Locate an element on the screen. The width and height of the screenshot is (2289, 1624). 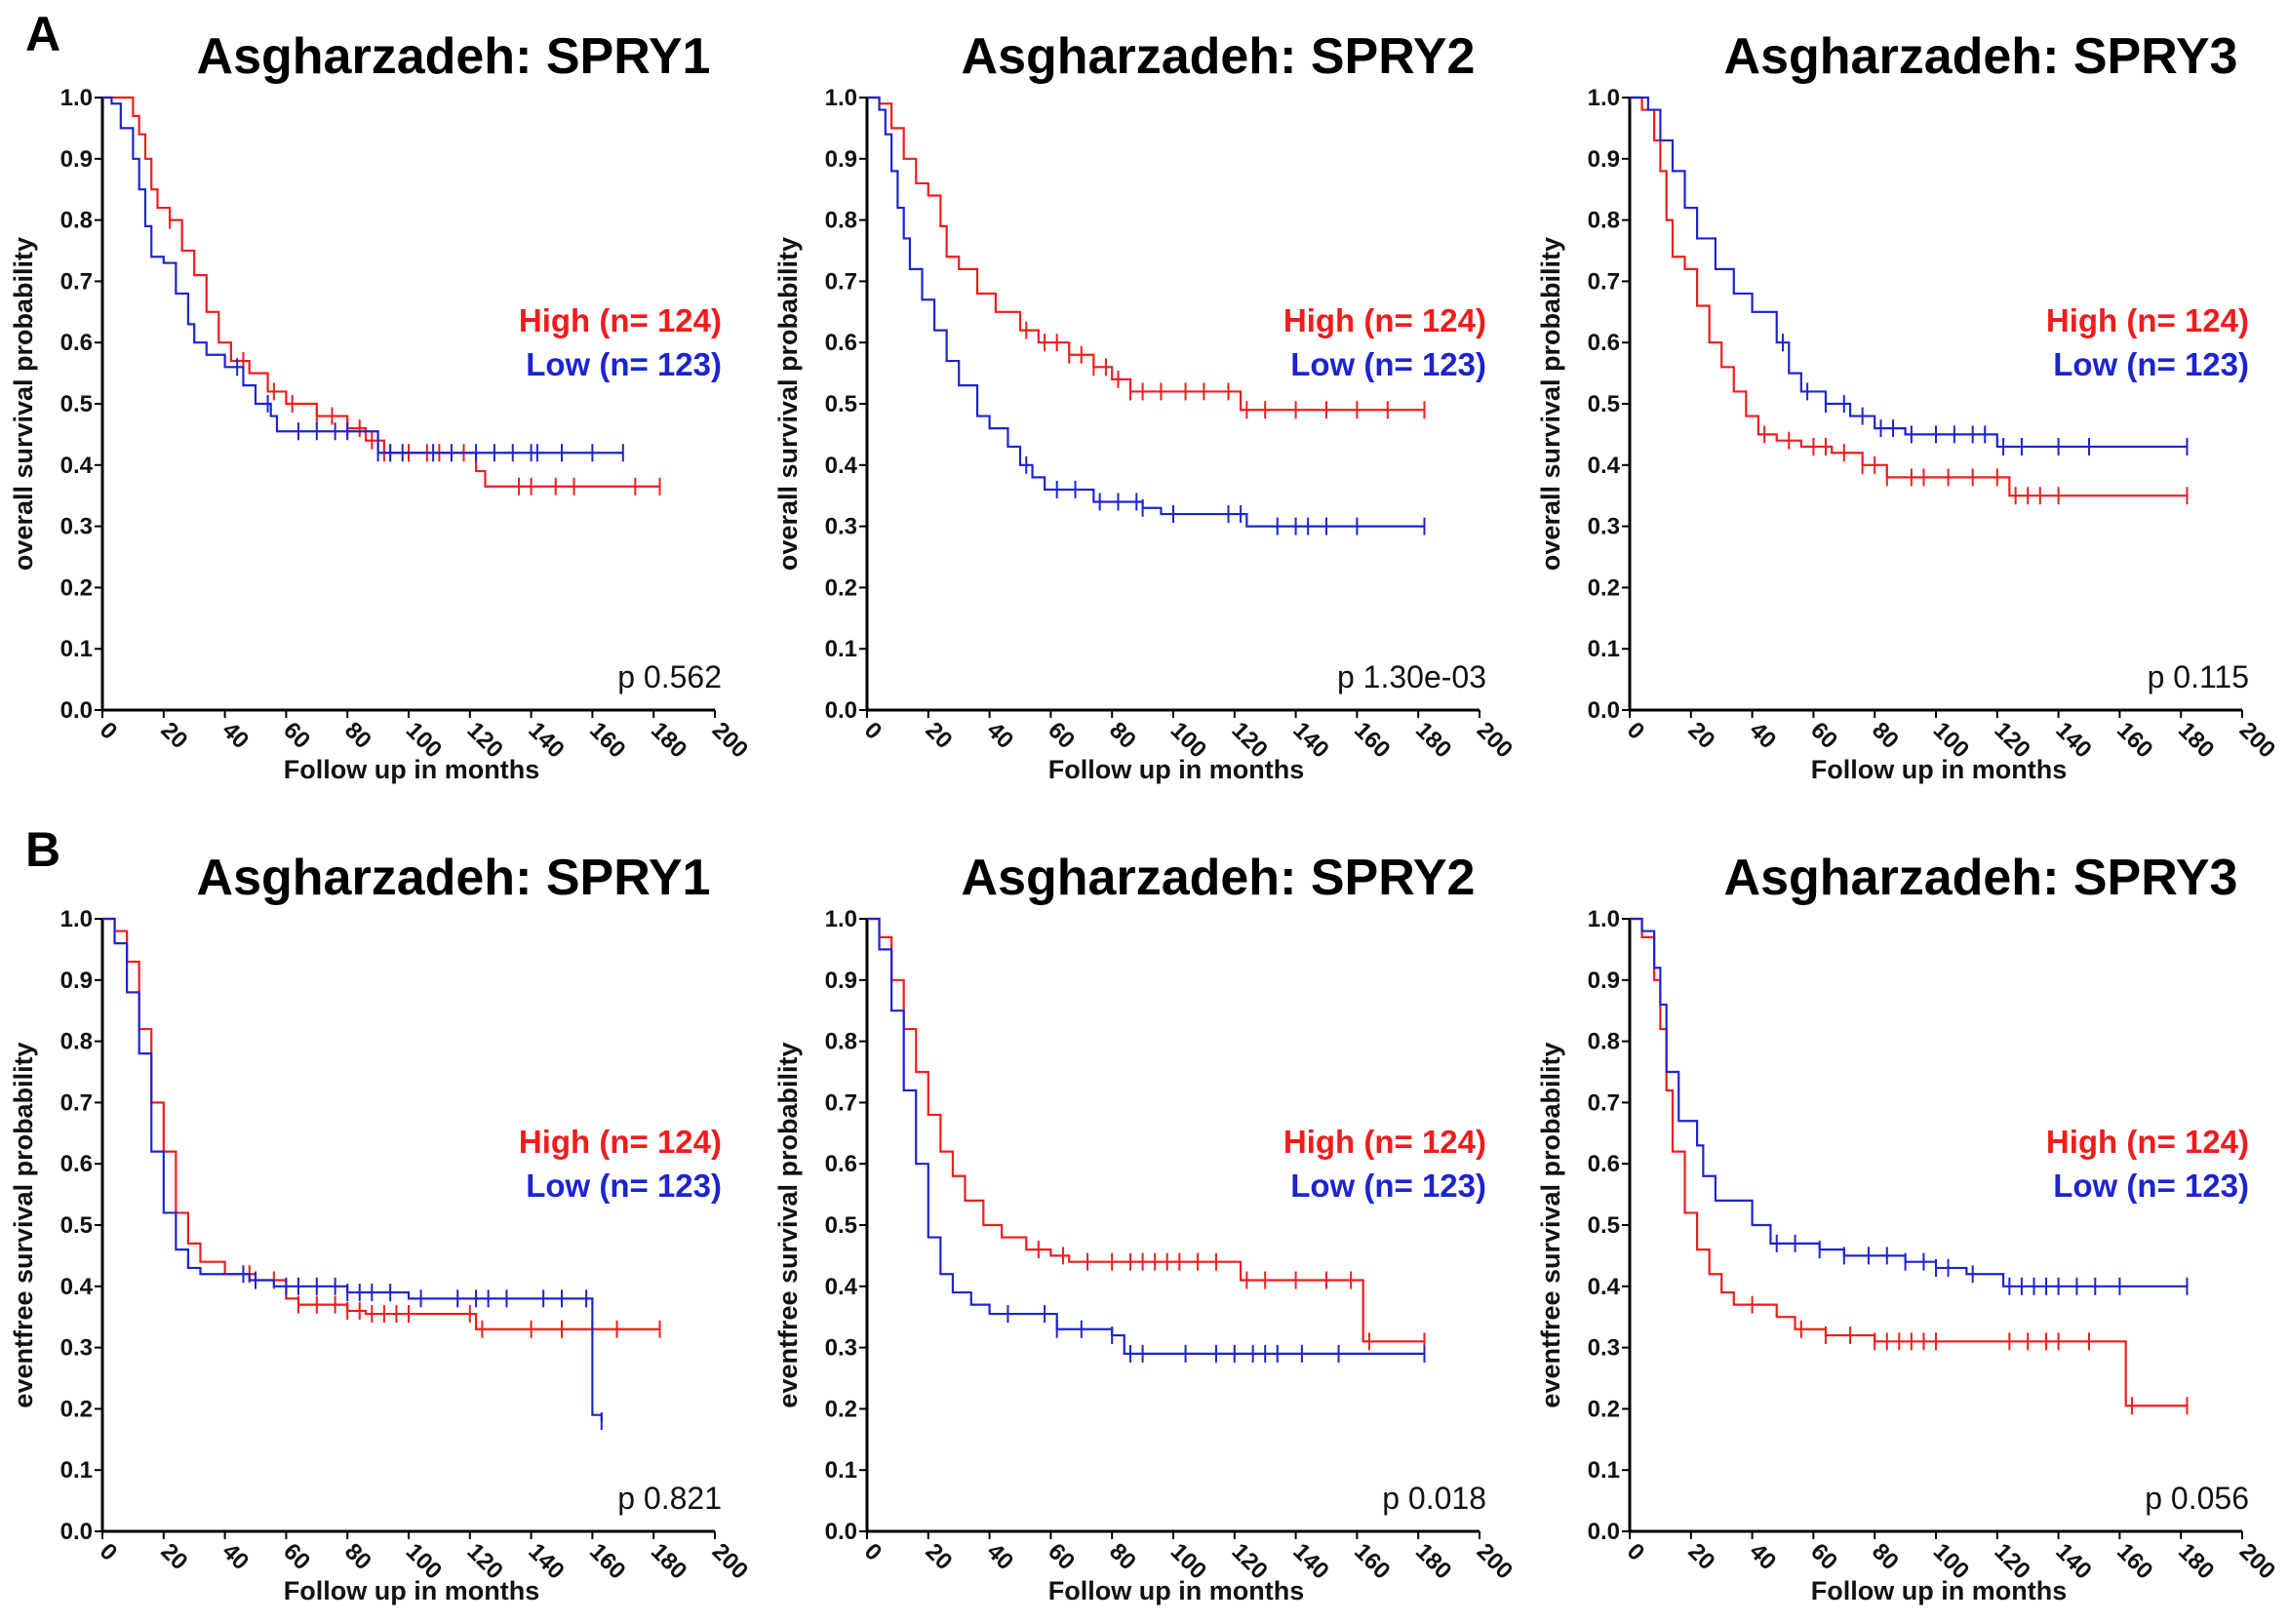
legend-low: Low (n= 123) is located at coordinates (624, 1186).